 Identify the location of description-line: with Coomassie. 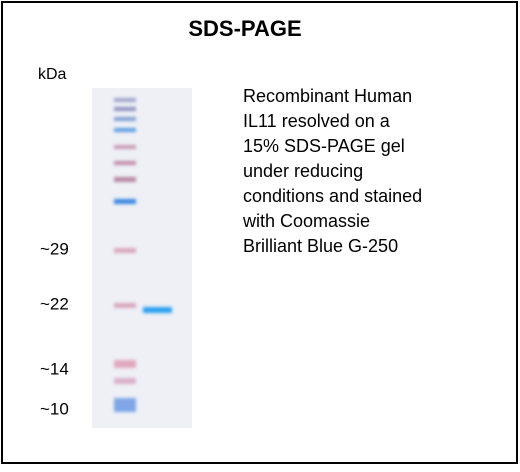
(306, 221).